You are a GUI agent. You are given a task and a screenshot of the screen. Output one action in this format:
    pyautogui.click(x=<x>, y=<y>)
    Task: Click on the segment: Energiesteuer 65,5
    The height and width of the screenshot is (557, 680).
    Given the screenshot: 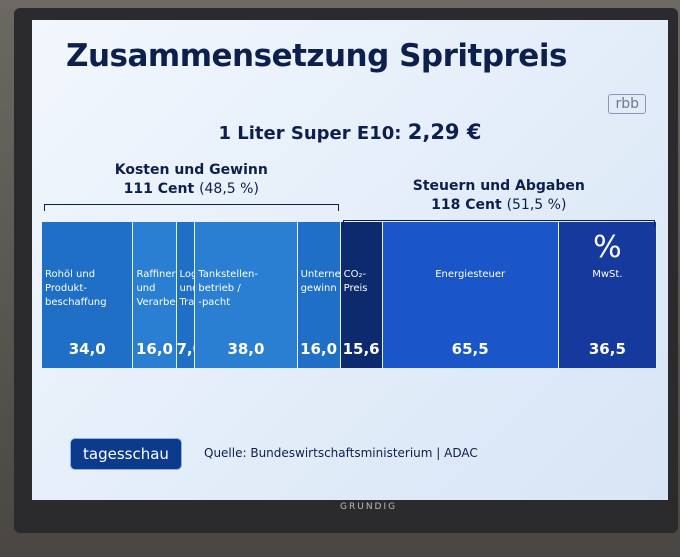 What is the action you would take?
    pyautogui.click(x=470, y=295)
    